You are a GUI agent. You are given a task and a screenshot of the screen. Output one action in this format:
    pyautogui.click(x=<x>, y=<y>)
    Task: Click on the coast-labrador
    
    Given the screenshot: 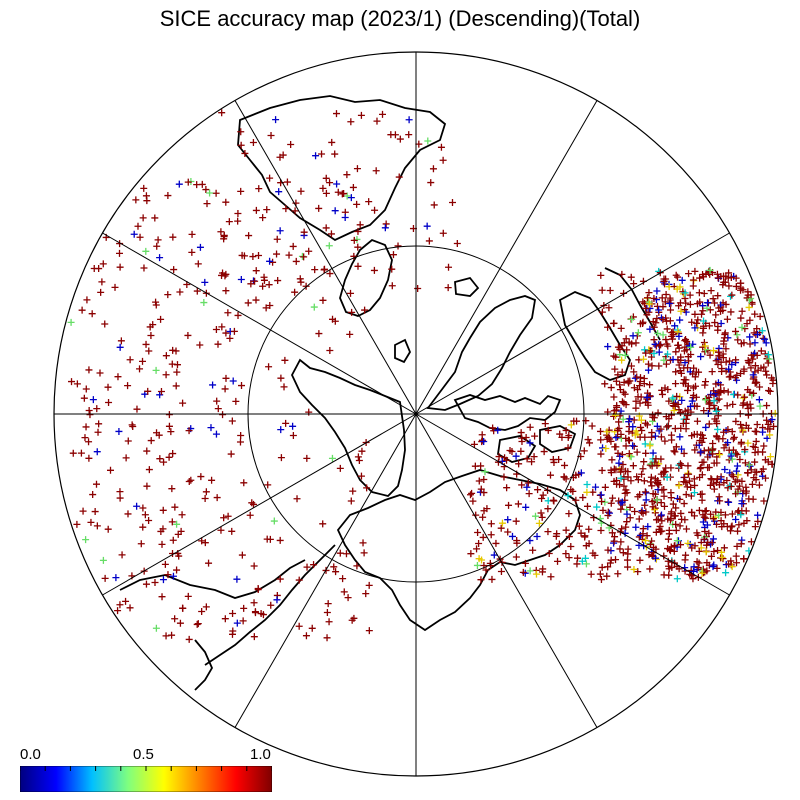 What is the action you would take?
    pyautogui.click(x=594, y=336)
    